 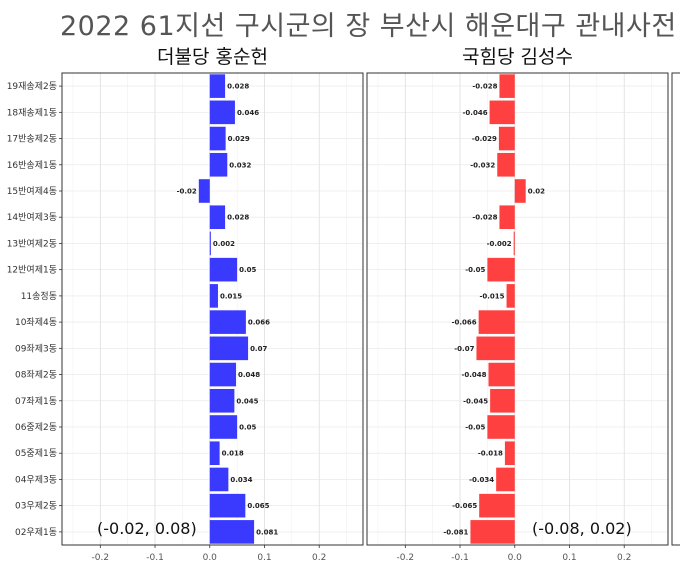 I want to click on y-tick-label: 14반여제3동, so click(x=32, y=217).